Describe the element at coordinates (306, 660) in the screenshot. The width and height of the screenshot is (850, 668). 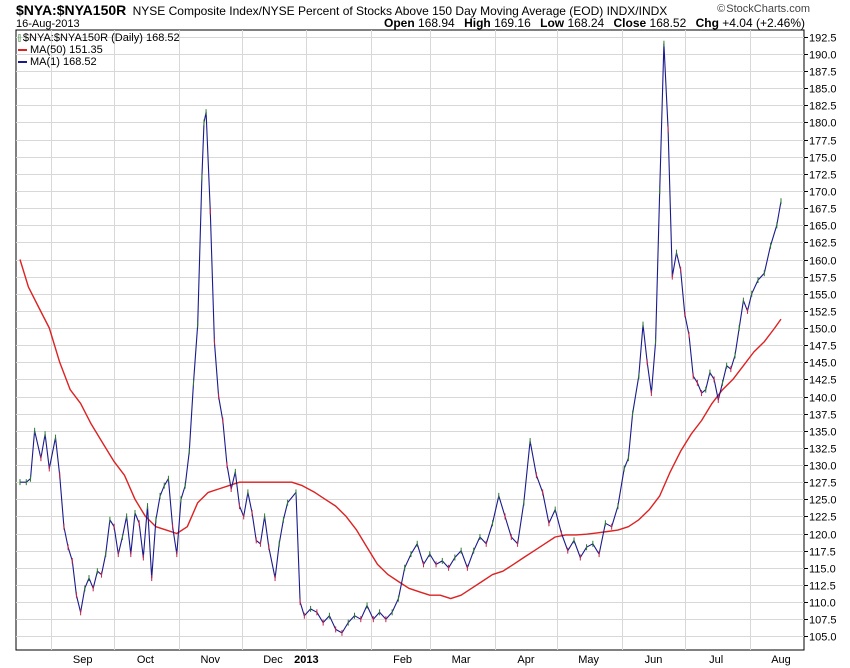
I see `x-tick-label: 2013` at that location.